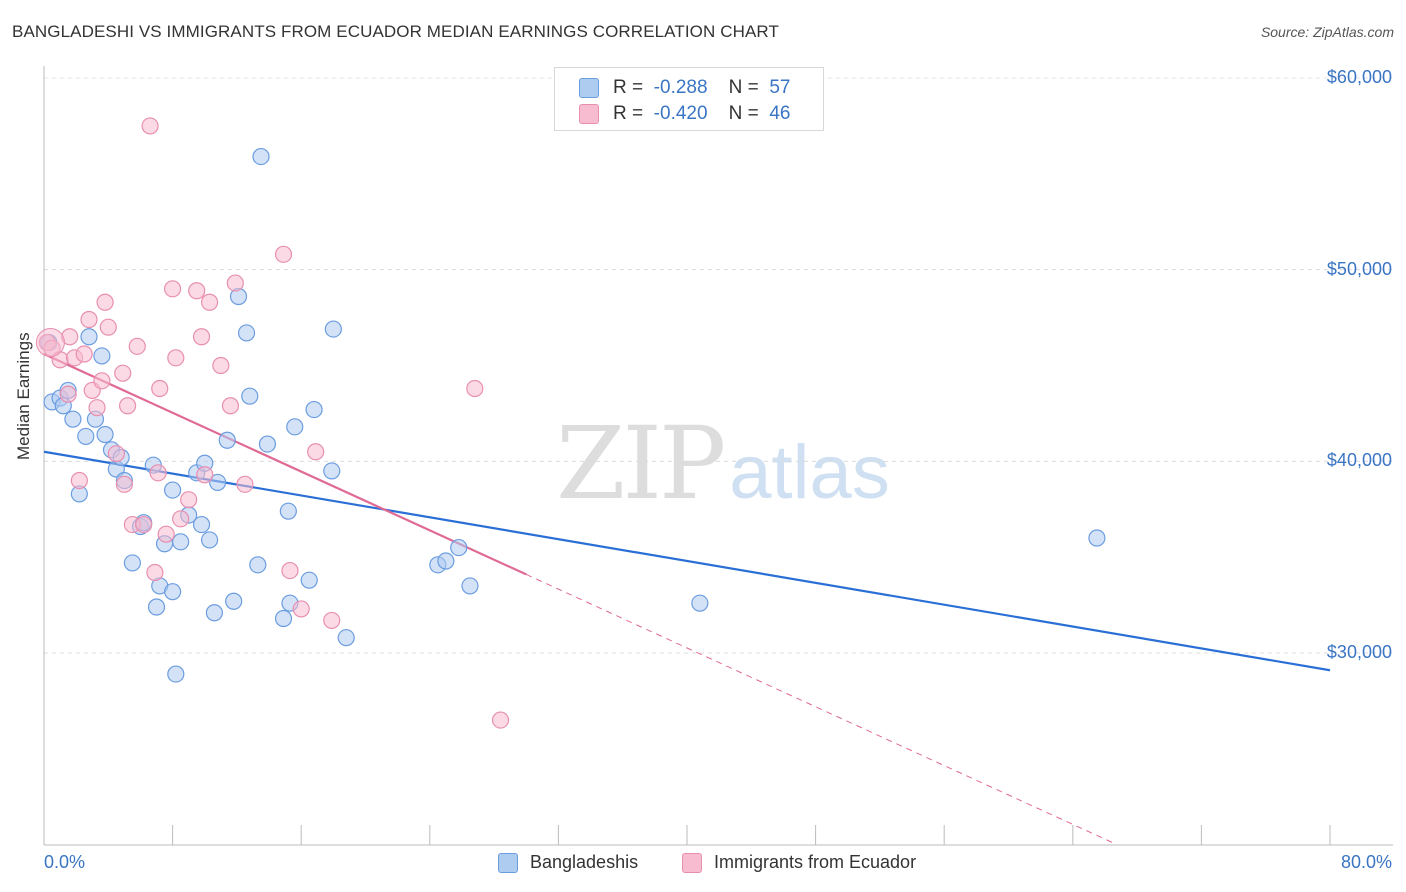 This screenshot has width=1406, height=892. I want to click on n-value: 46, so click(780, 113).